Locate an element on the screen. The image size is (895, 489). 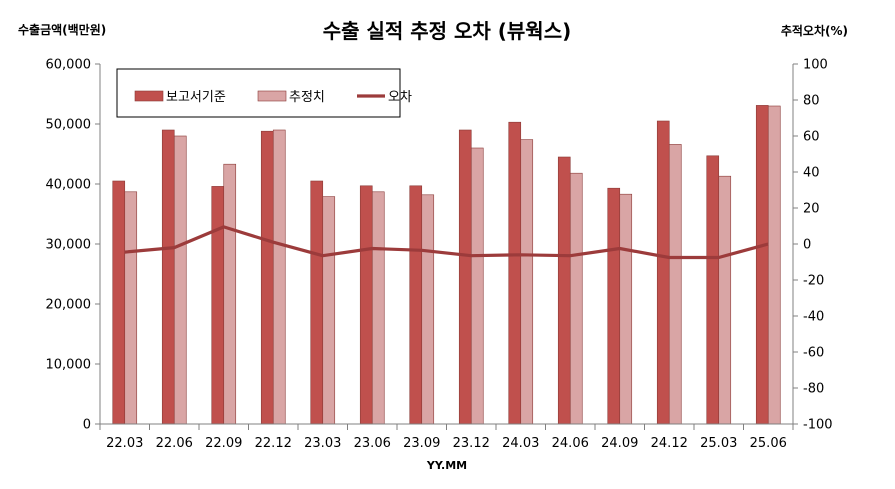
bar-estimate-22.12 is located at coordinates (279, 277).